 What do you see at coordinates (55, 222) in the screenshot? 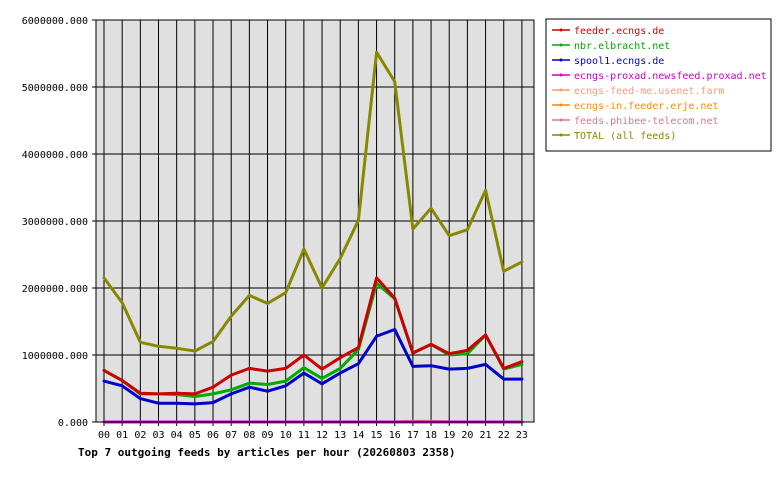
I see `y-tick-label: 3000000.000` at bounding box center [55, 222].